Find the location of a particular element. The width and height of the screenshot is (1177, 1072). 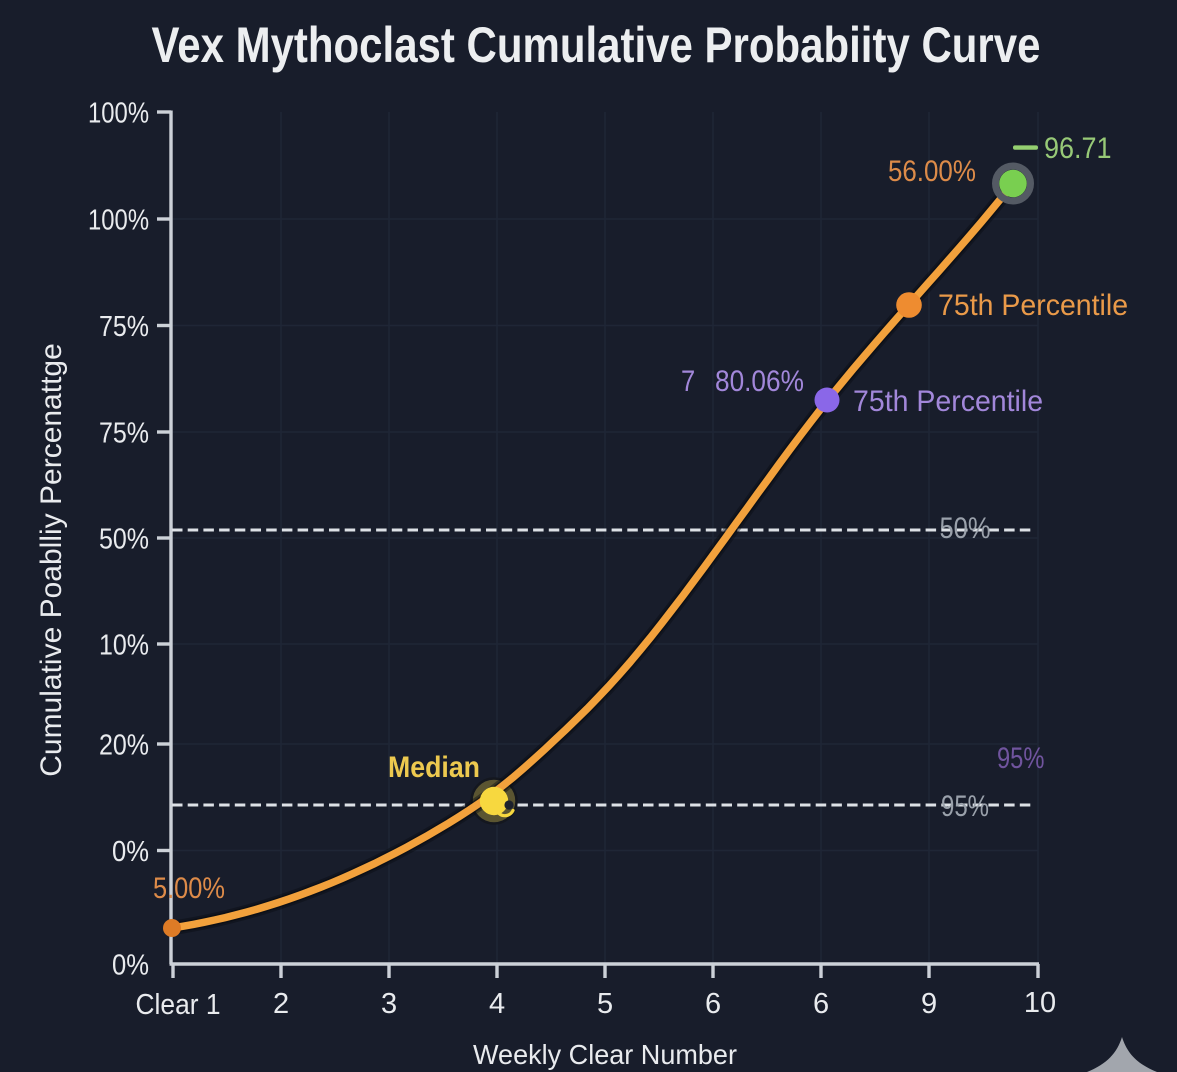

svg-text: 10% is located at coordinates (124, 644).